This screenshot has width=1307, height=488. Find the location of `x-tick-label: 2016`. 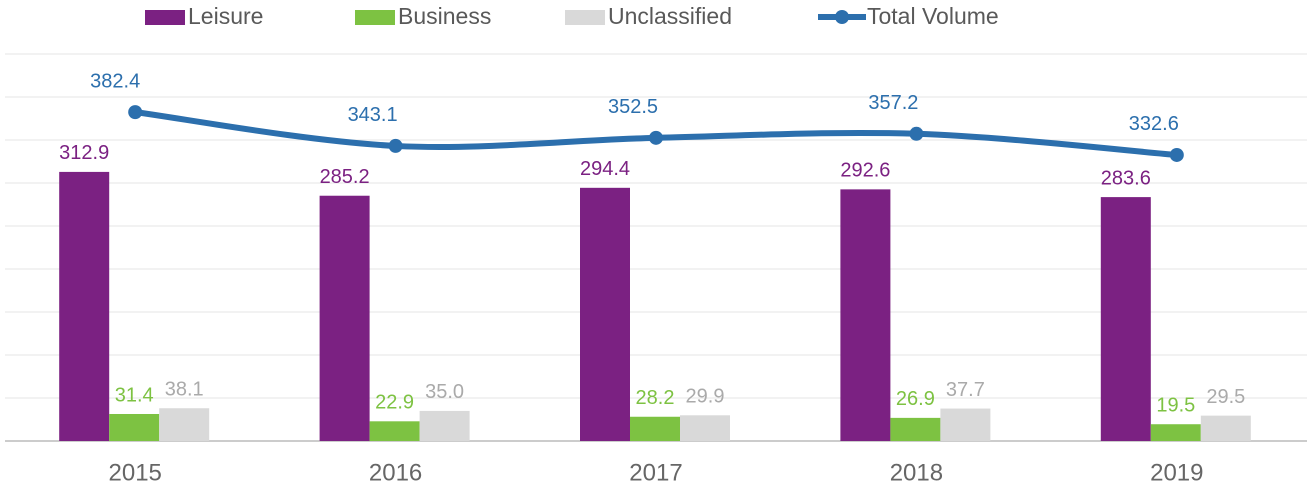

x-tick-label: 2016 is located at coordinates (395, 472).